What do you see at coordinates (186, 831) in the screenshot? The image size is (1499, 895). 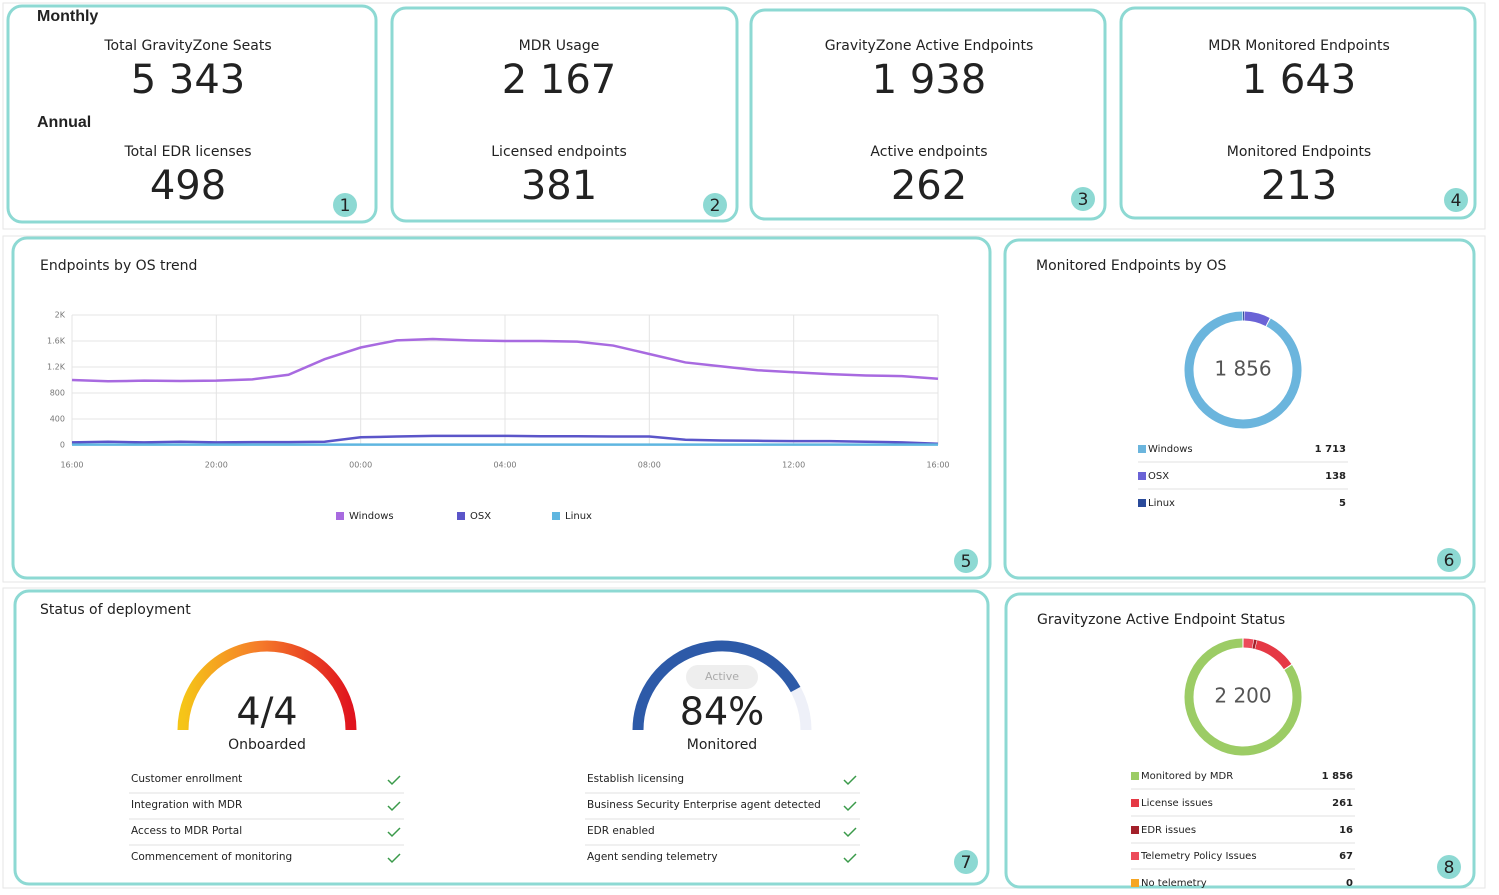 I see `check-label: Access to MDR Portal` at bounding box center [186, 831].